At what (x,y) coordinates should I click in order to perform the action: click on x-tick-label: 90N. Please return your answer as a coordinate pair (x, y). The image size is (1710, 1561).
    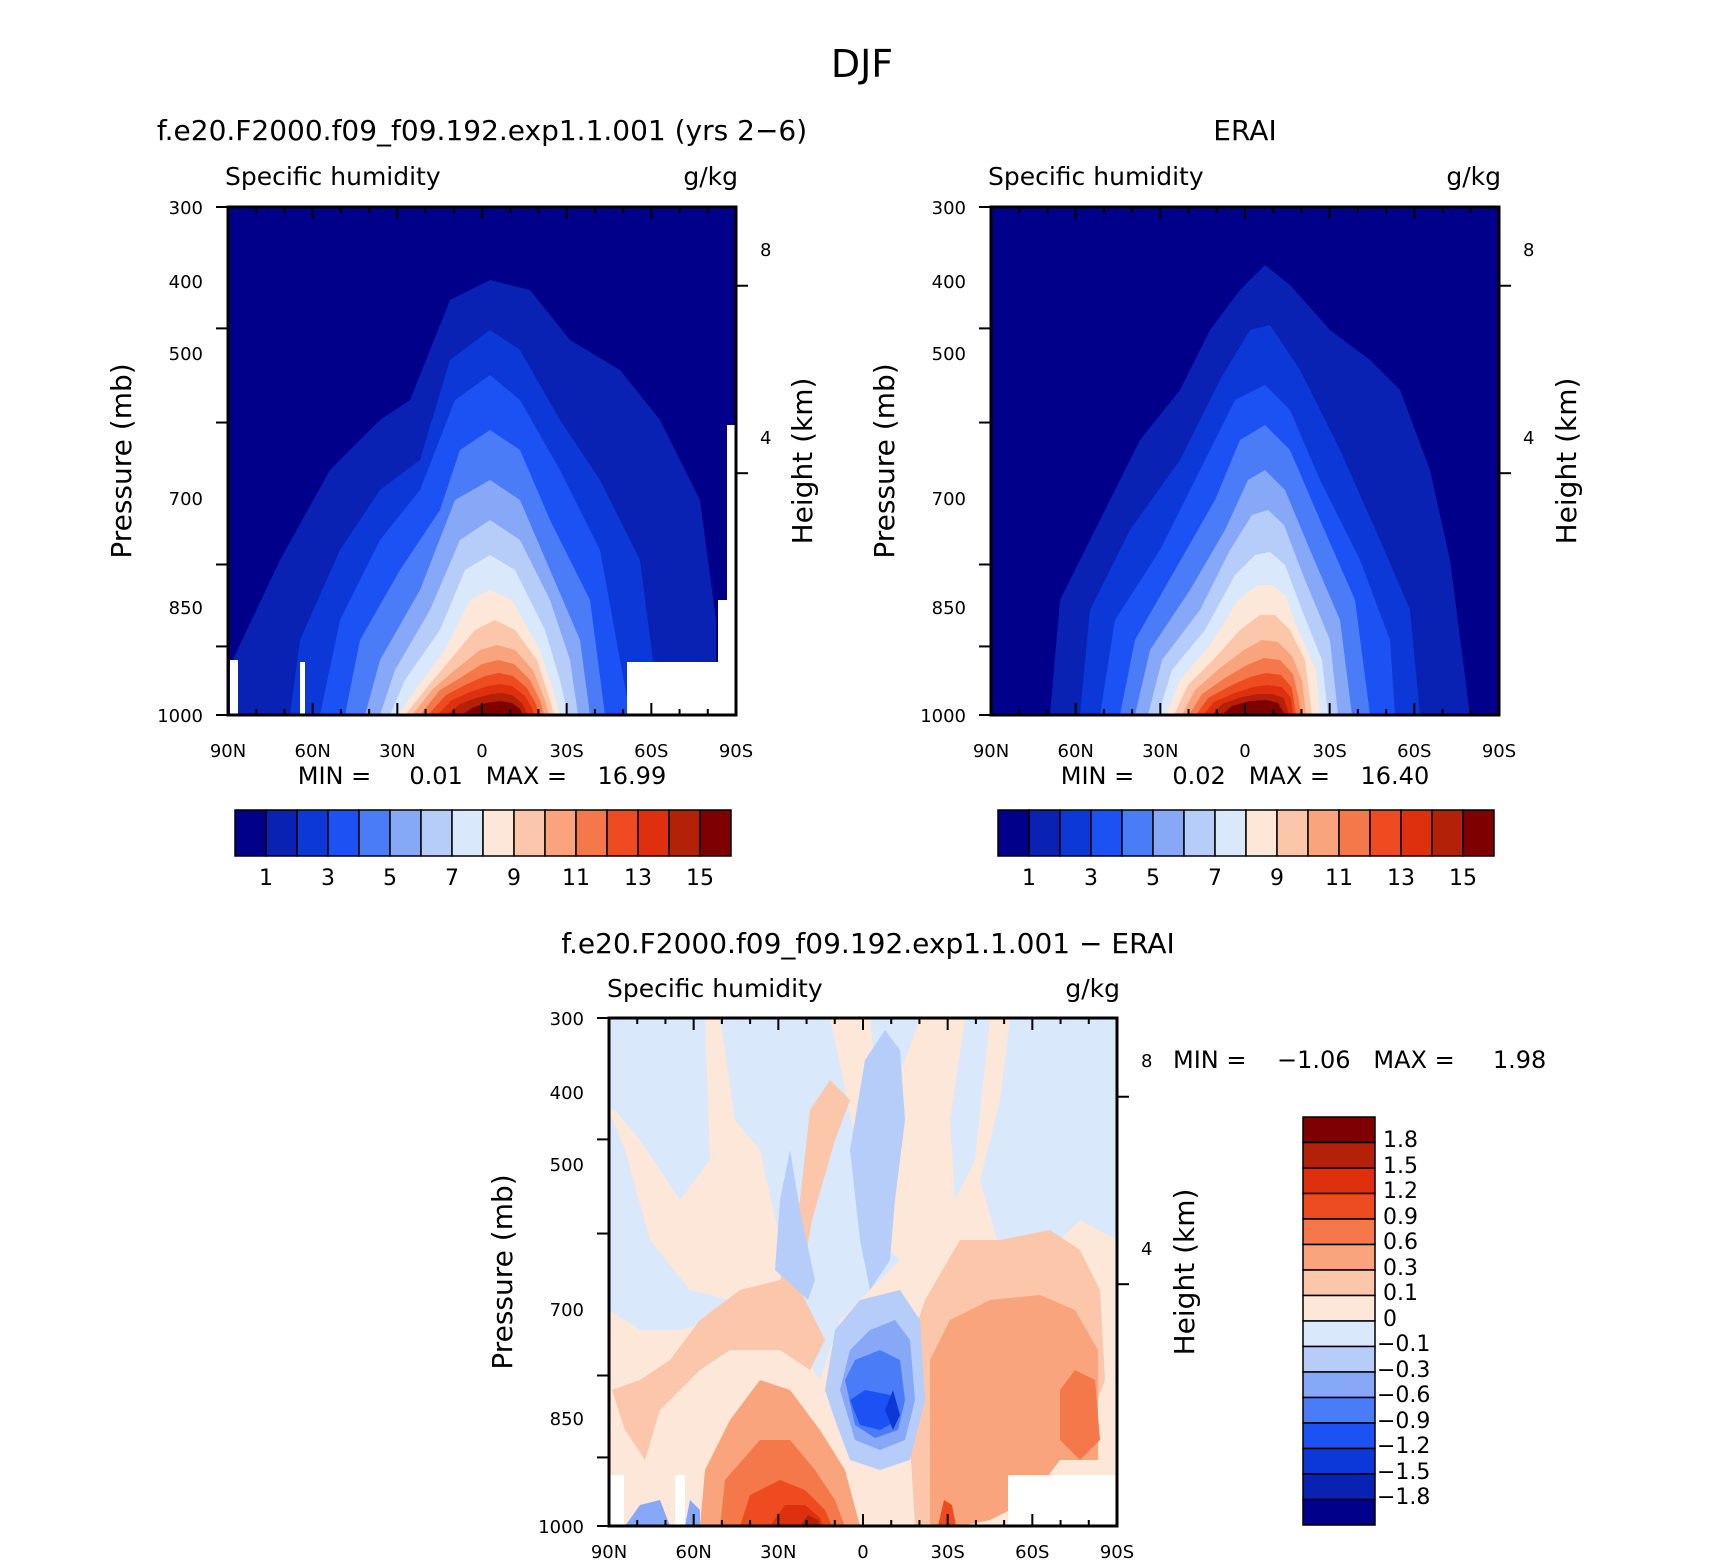
    Looking at the image, I should click on (609, 1551).